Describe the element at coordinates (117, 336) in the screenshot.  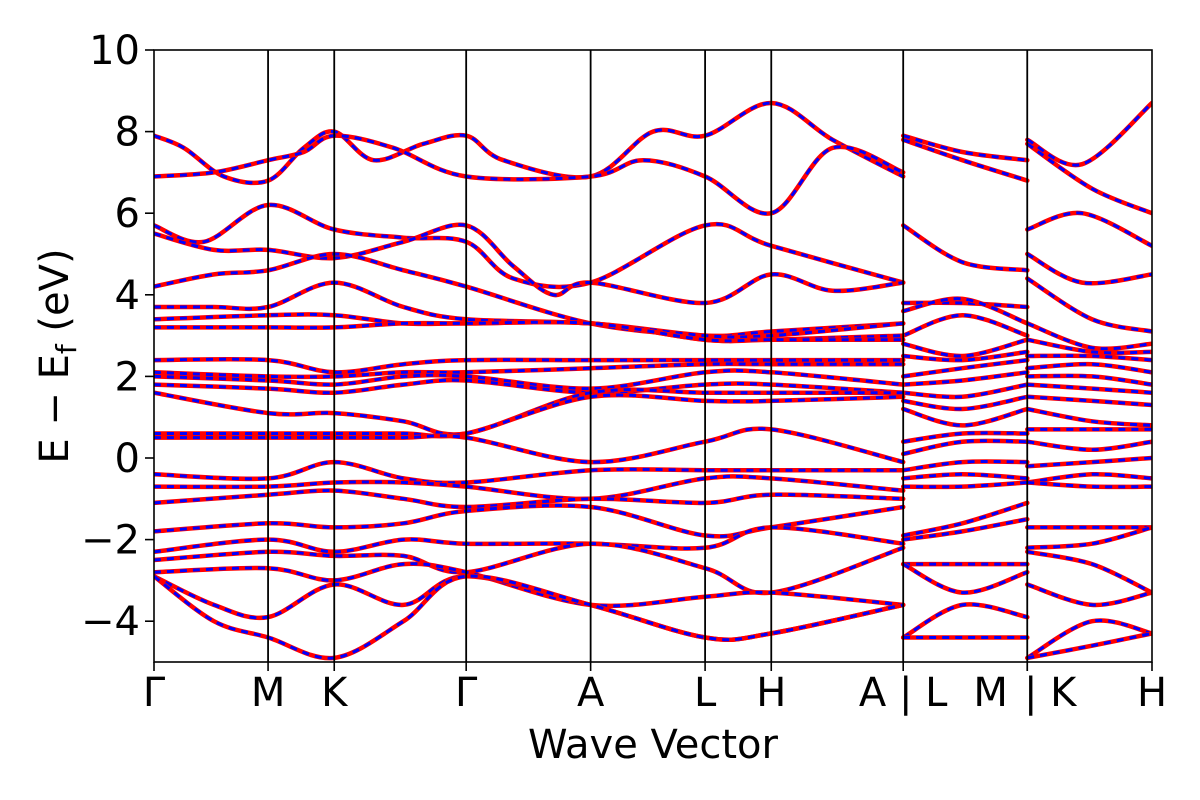
I see `y-axis: −4 −2 0 2 4 6 8 10` at that location.